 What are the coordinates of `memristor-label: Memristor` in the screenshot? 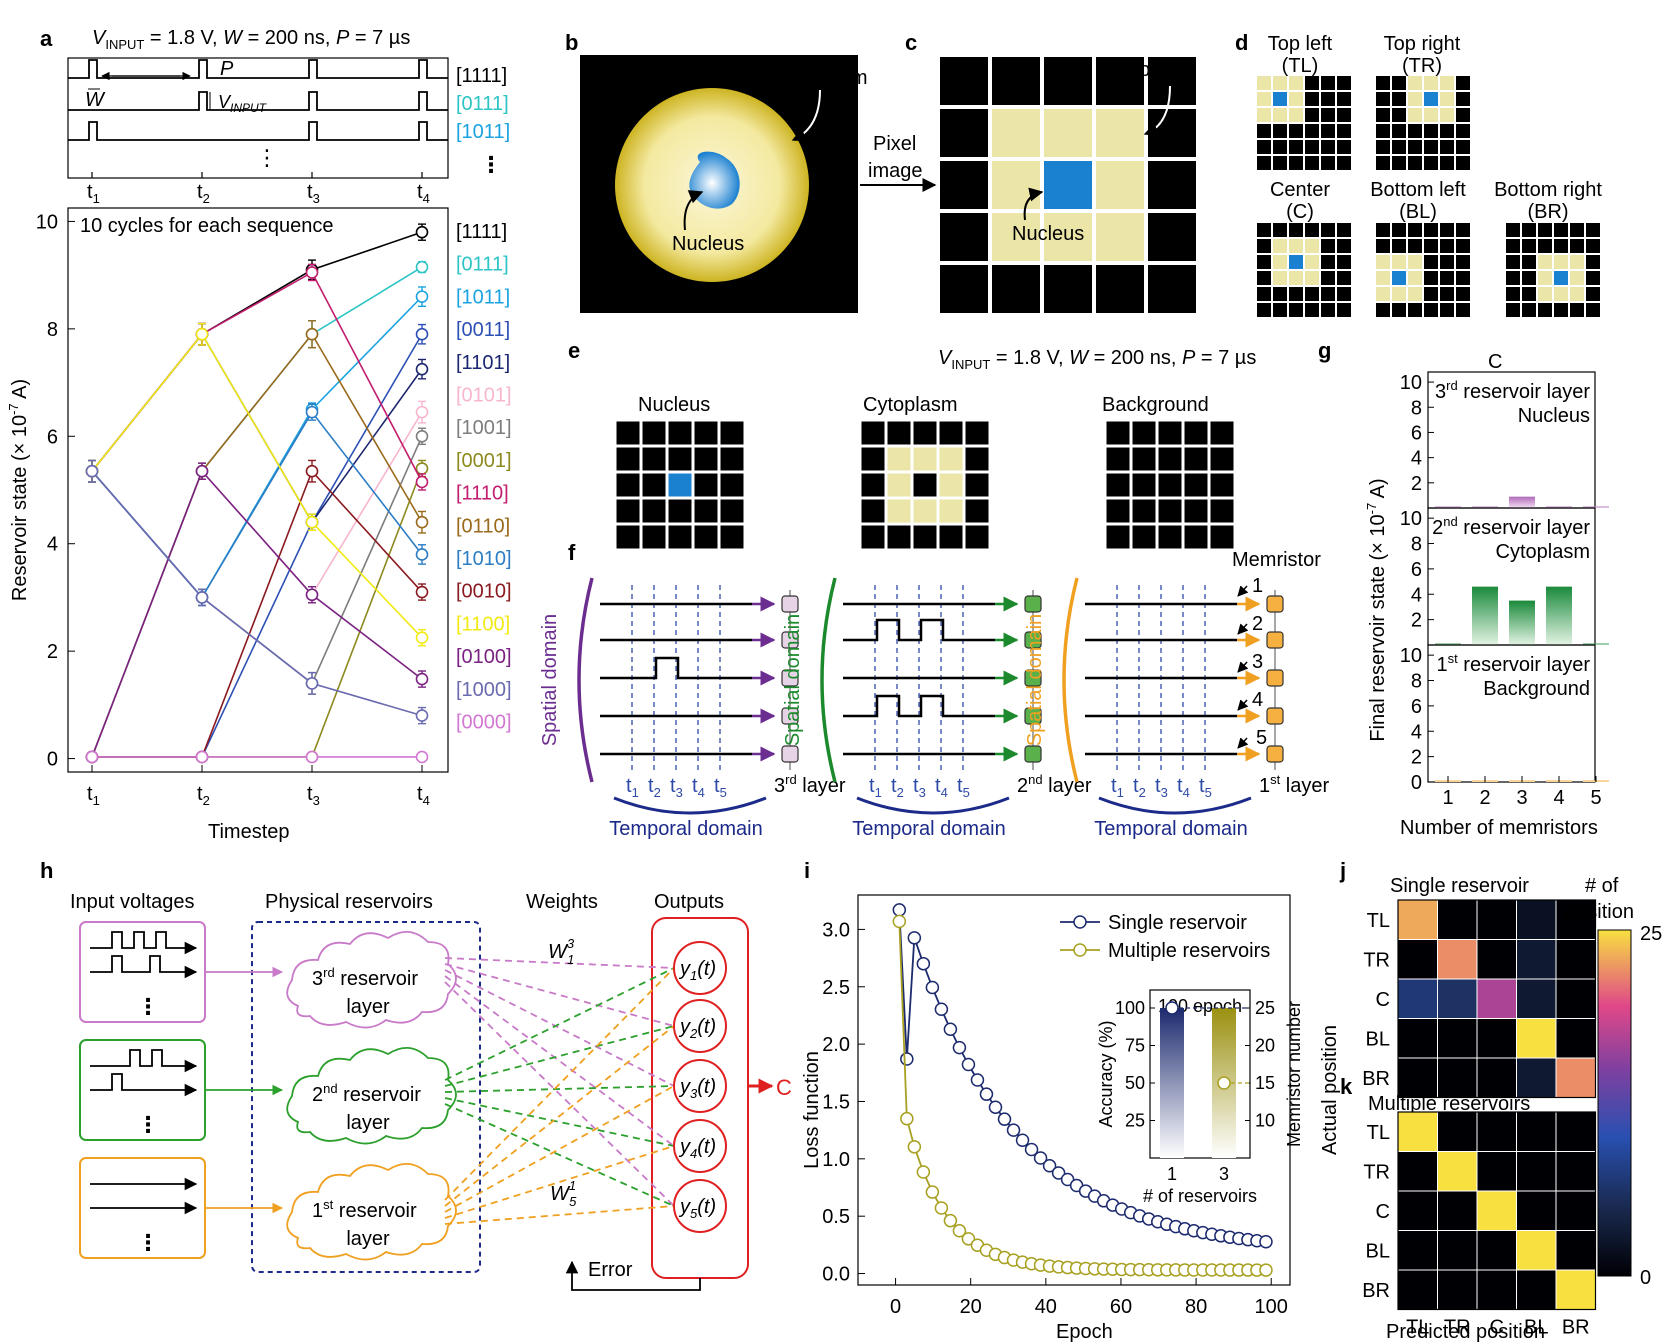 It's located at (1276, 560).